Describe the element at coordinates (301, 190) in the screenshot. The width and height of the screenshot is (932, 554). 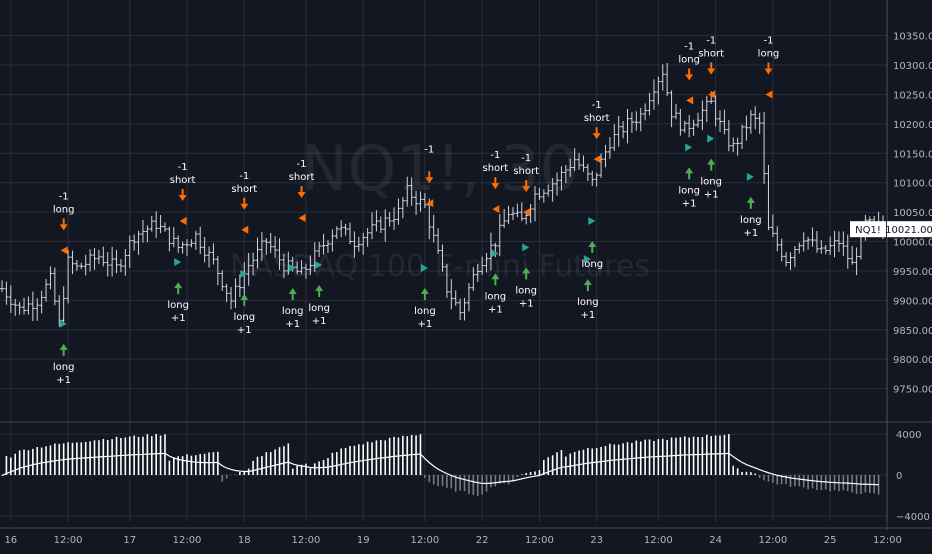
I see `short-signal: short -1` at that location.